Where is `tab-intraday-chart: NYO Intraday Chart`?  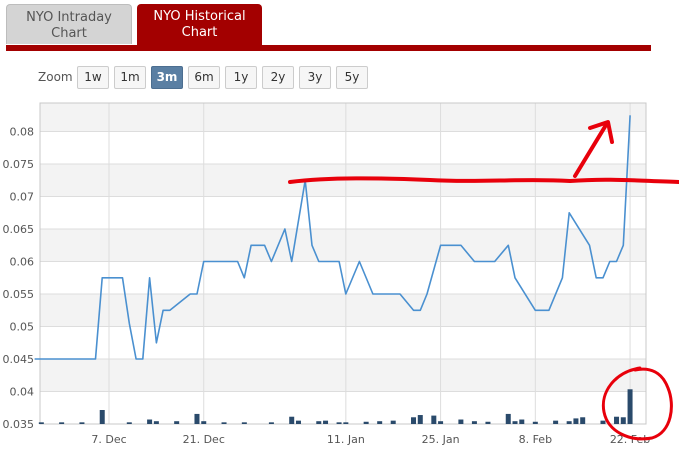
tab-intraday-chart: NYO Intraday Chart is located at coordinates (69, 24).